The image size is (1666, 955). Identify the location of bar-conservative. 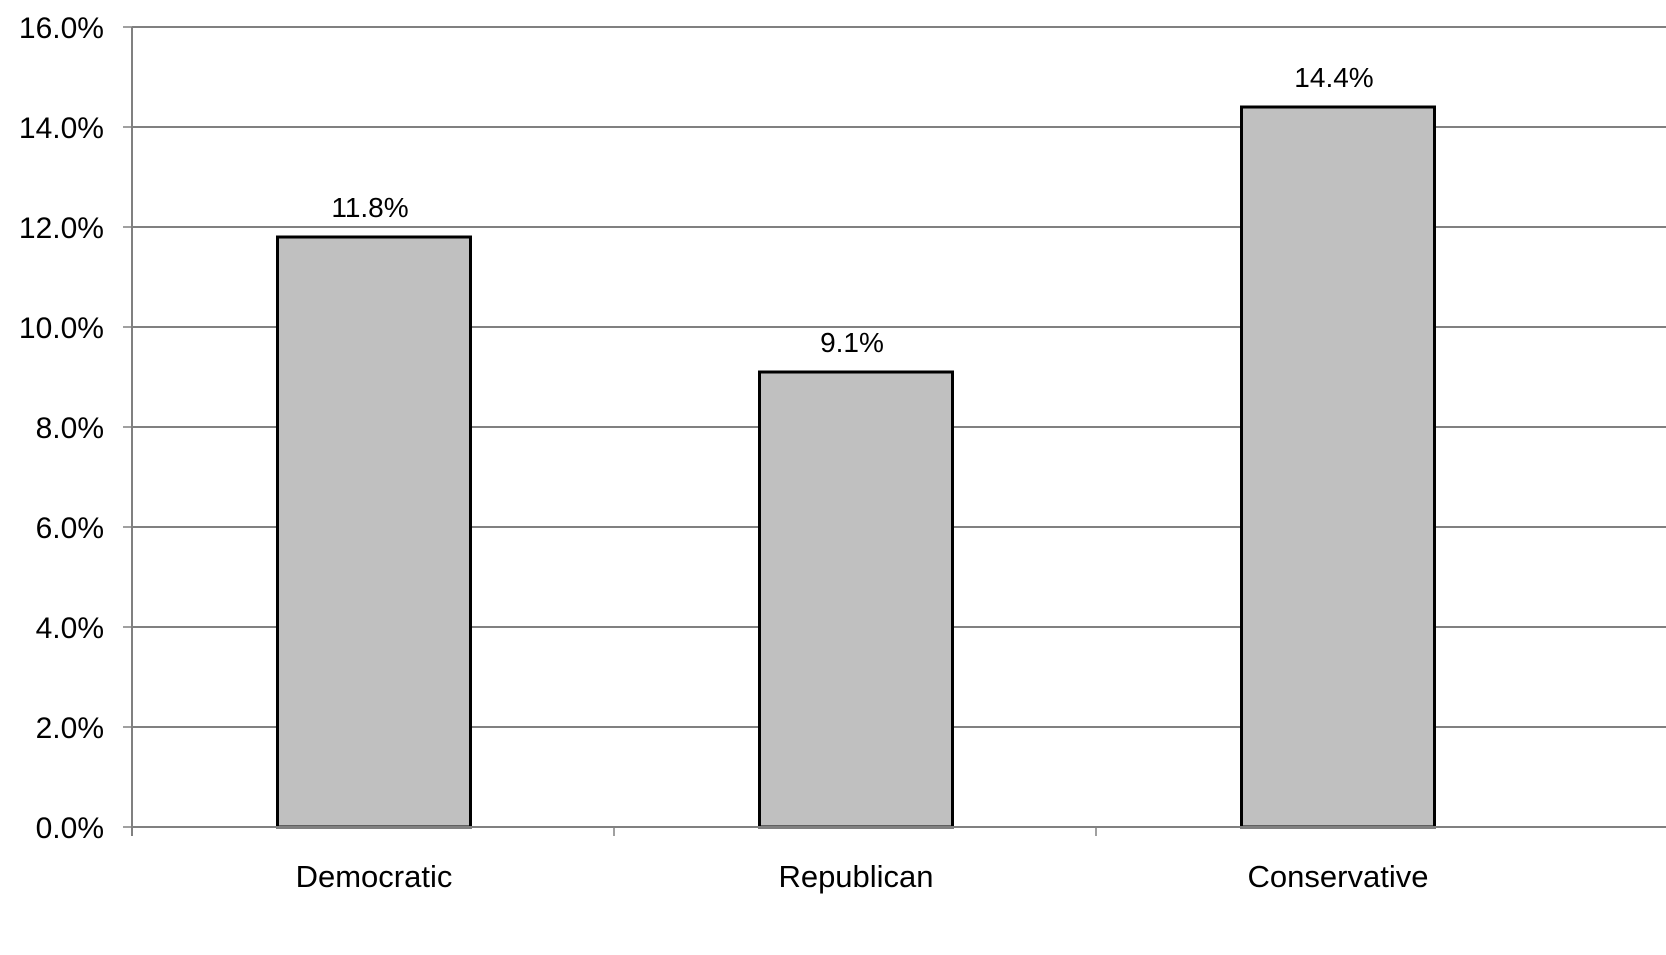
(1338, 467).